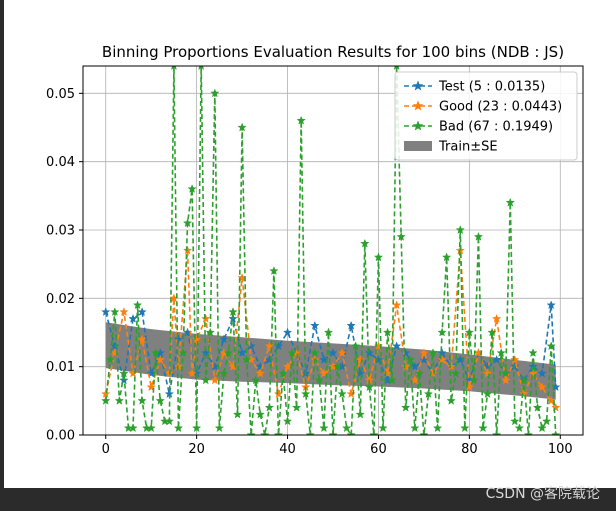  Describe the element at coordinates (486, 116) in the screenshot. I see `legend-box` at that location.